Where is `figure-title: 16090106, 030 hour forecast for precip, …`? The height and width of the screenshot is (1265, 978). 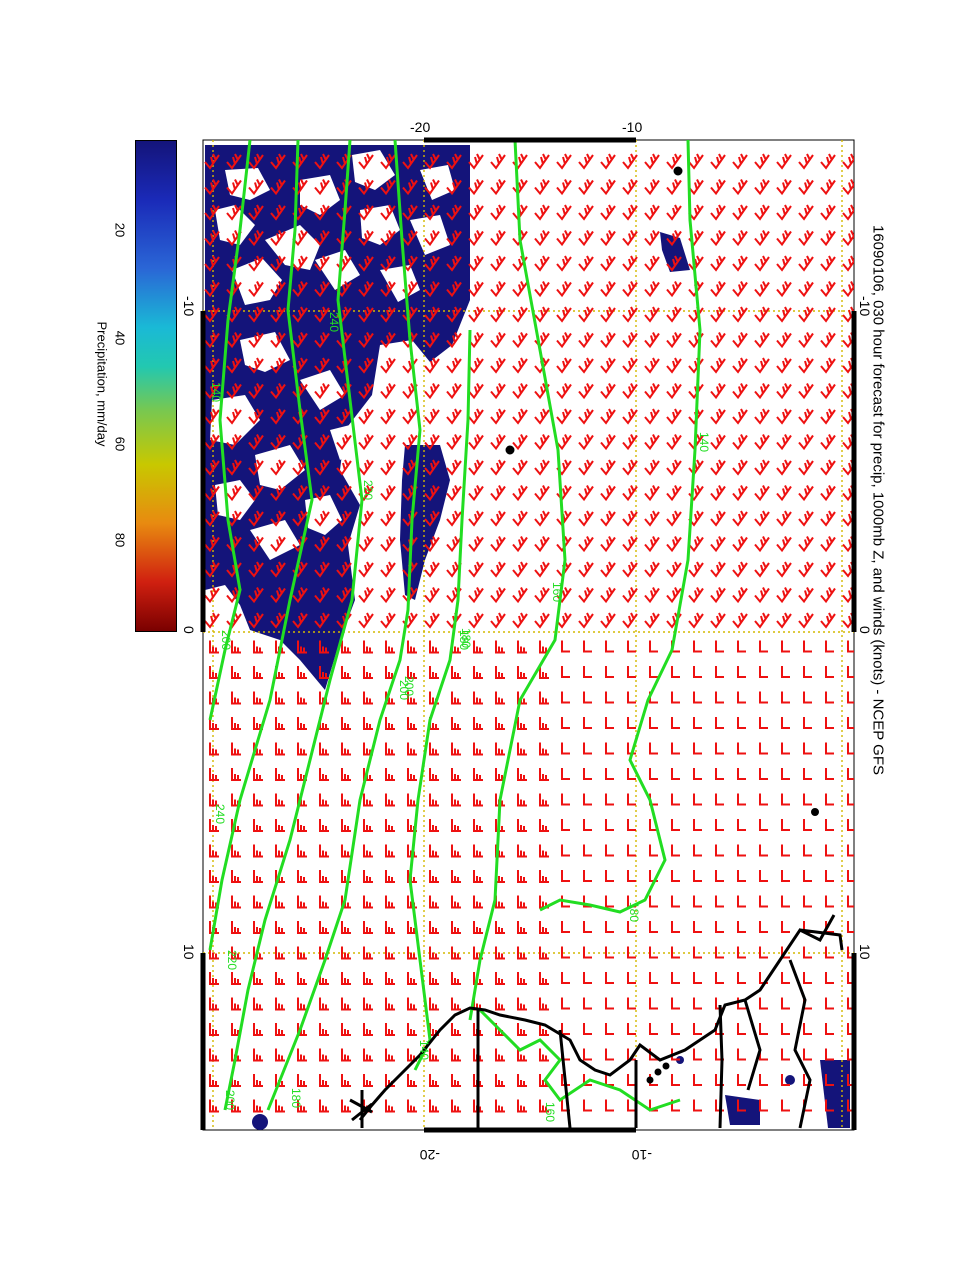 figure-title: 16090106, 030 hour forecast for precip, … is located at coordinates (878, 500).